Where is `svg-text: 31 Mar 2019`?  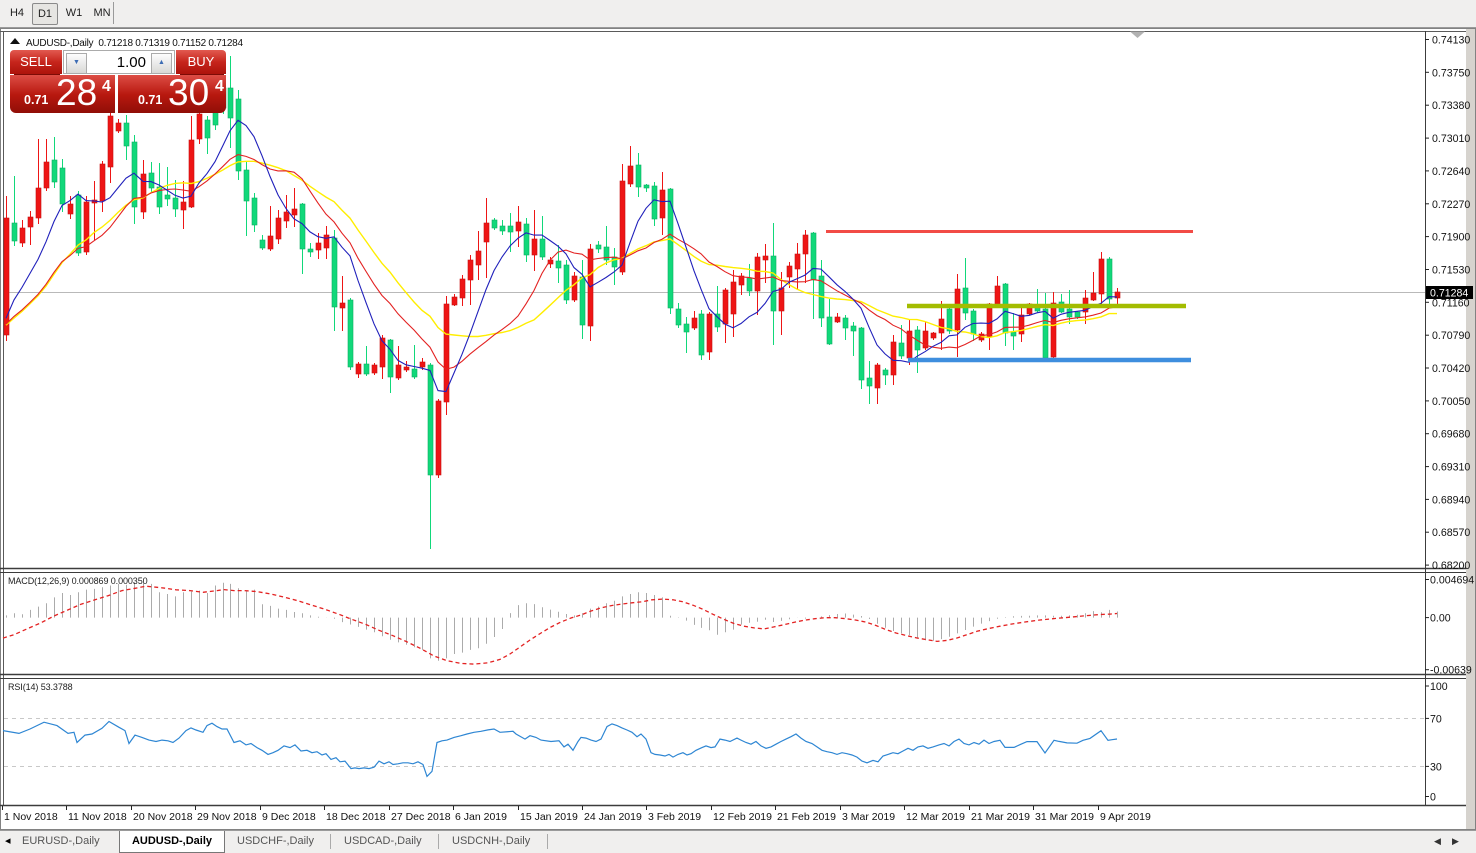
svg-text: 31 Mar 2019 is located at coordinates (1064, 817).